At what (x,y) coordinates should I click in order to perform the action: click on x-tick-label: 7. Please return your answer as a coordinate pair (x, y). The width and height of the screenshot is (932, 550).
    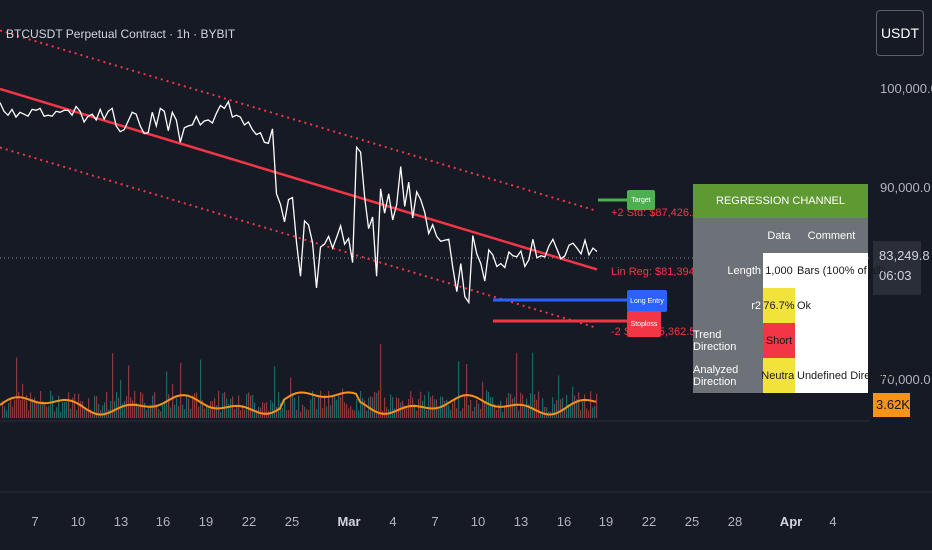
    Looking at the image, I should click on (435, 521).